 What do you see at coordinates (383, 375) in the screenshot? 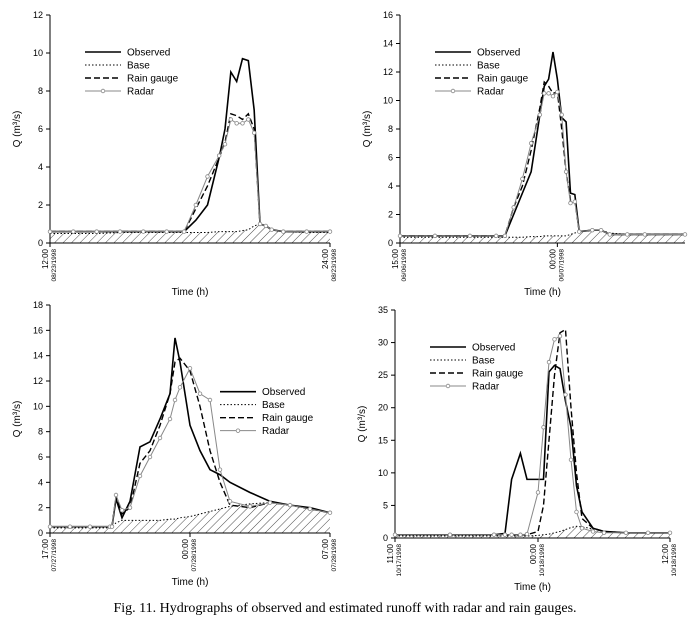
I see `y-tick-label: 25` at bounding box center [383, 375].